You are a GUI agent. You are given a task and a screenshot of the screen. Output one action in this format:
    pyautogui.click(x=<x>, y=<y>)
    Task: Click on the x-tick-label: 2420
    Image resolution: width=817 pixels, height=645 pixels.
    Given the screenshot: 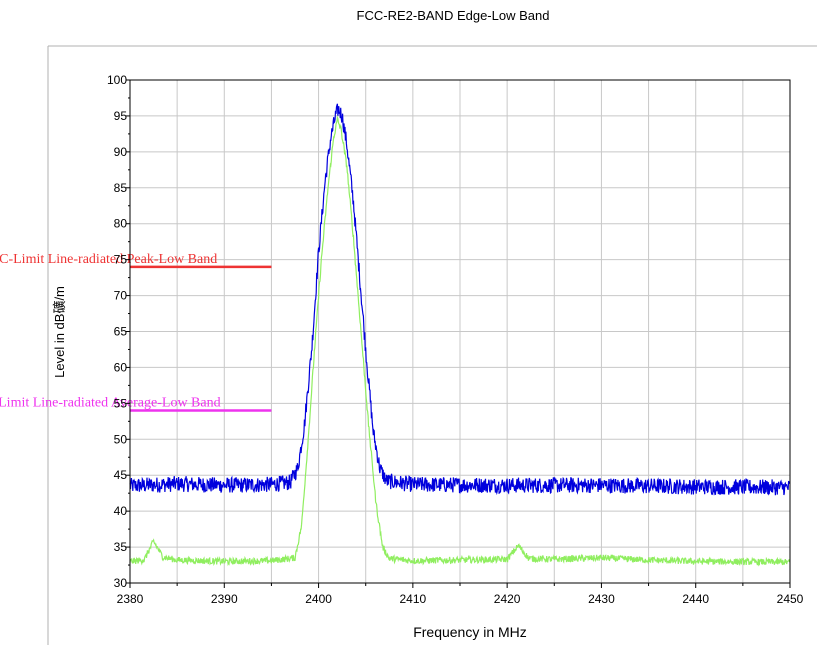 What is the action you would take?
    pyautogui.click(x=507, y=599)
    